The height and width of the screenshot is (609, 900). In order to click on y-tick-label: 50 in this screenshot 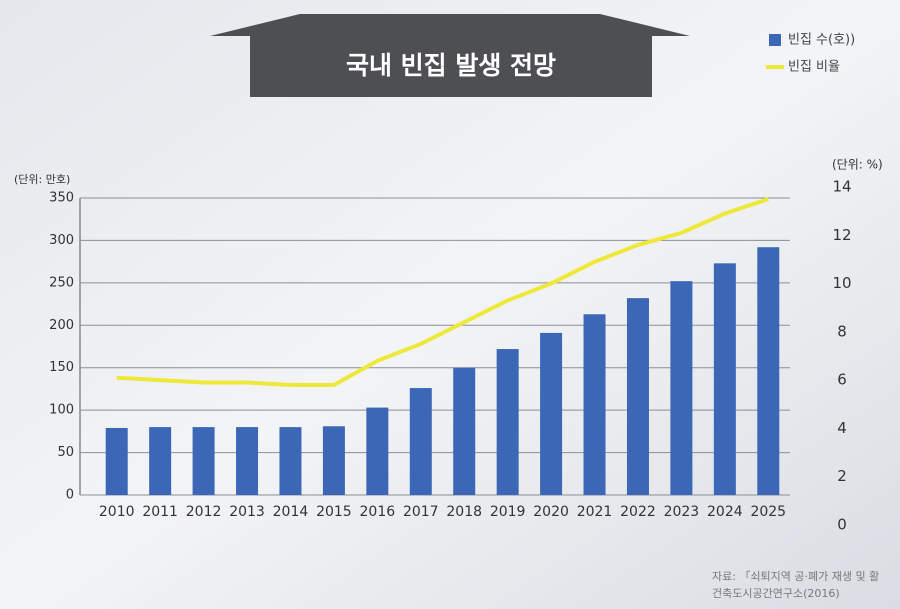, I will do `click(65, 452)`.